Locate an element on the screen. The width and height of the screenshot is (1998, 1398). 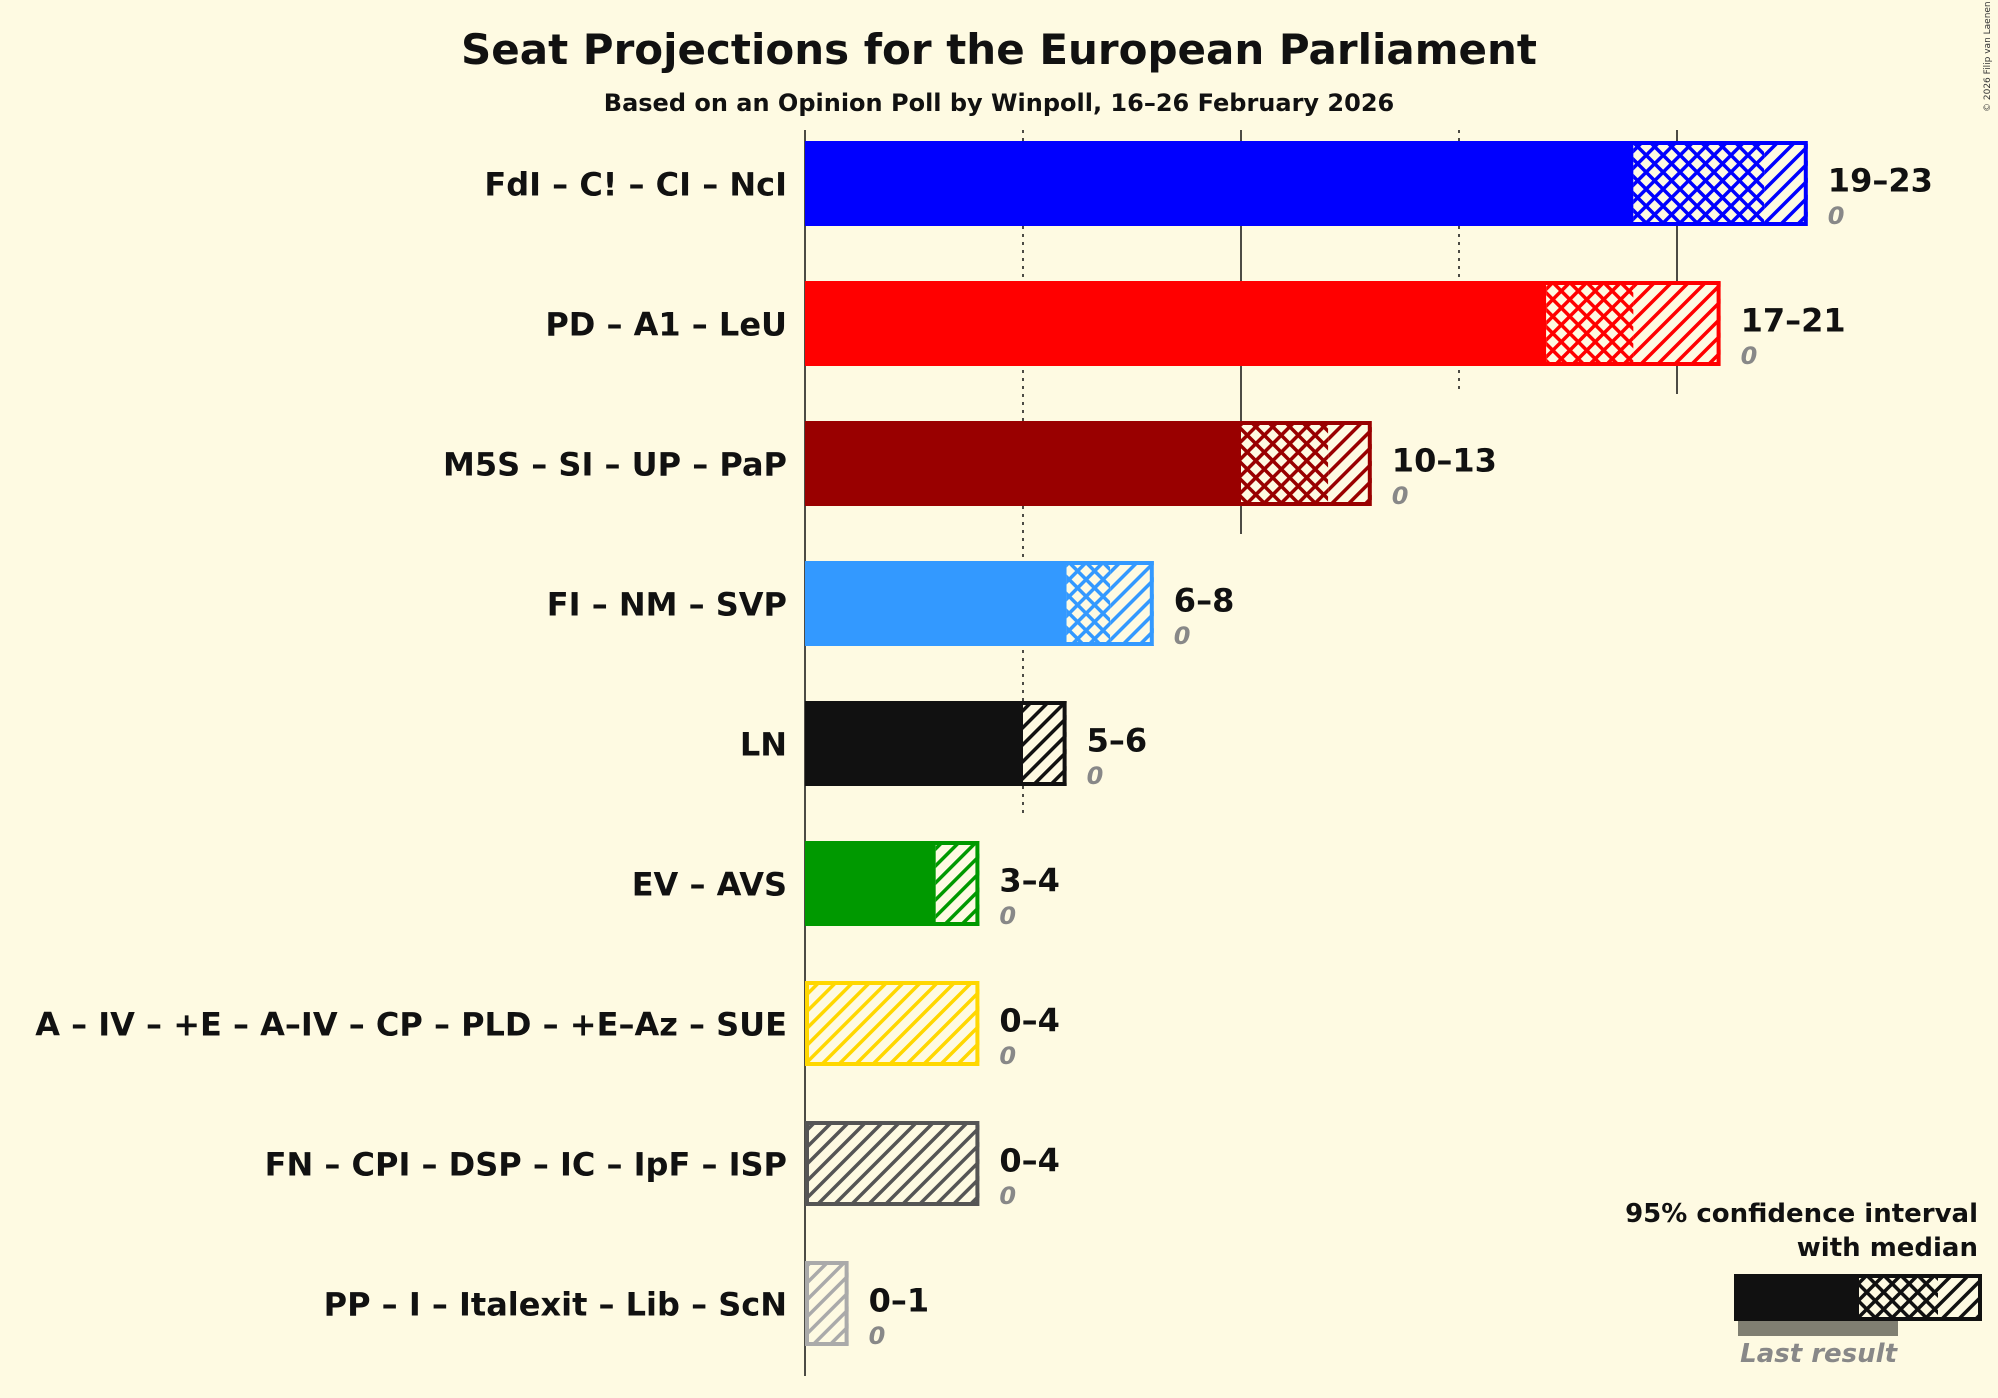
range-label: 19–23 is located at coordinates (1880, 181).